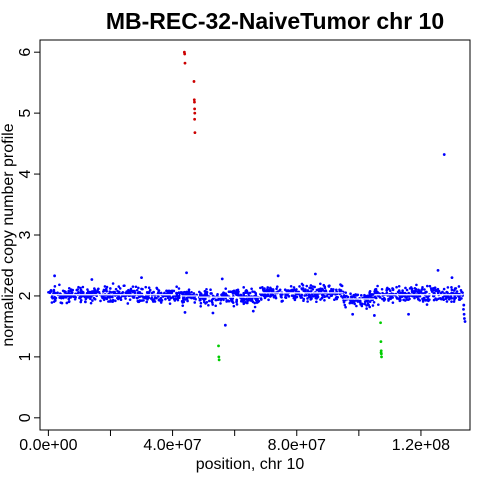  What do you see at coordinates (25, 113) in the screenshot?
I see `y-tick-label: 5` at bounding box center [25, 113].